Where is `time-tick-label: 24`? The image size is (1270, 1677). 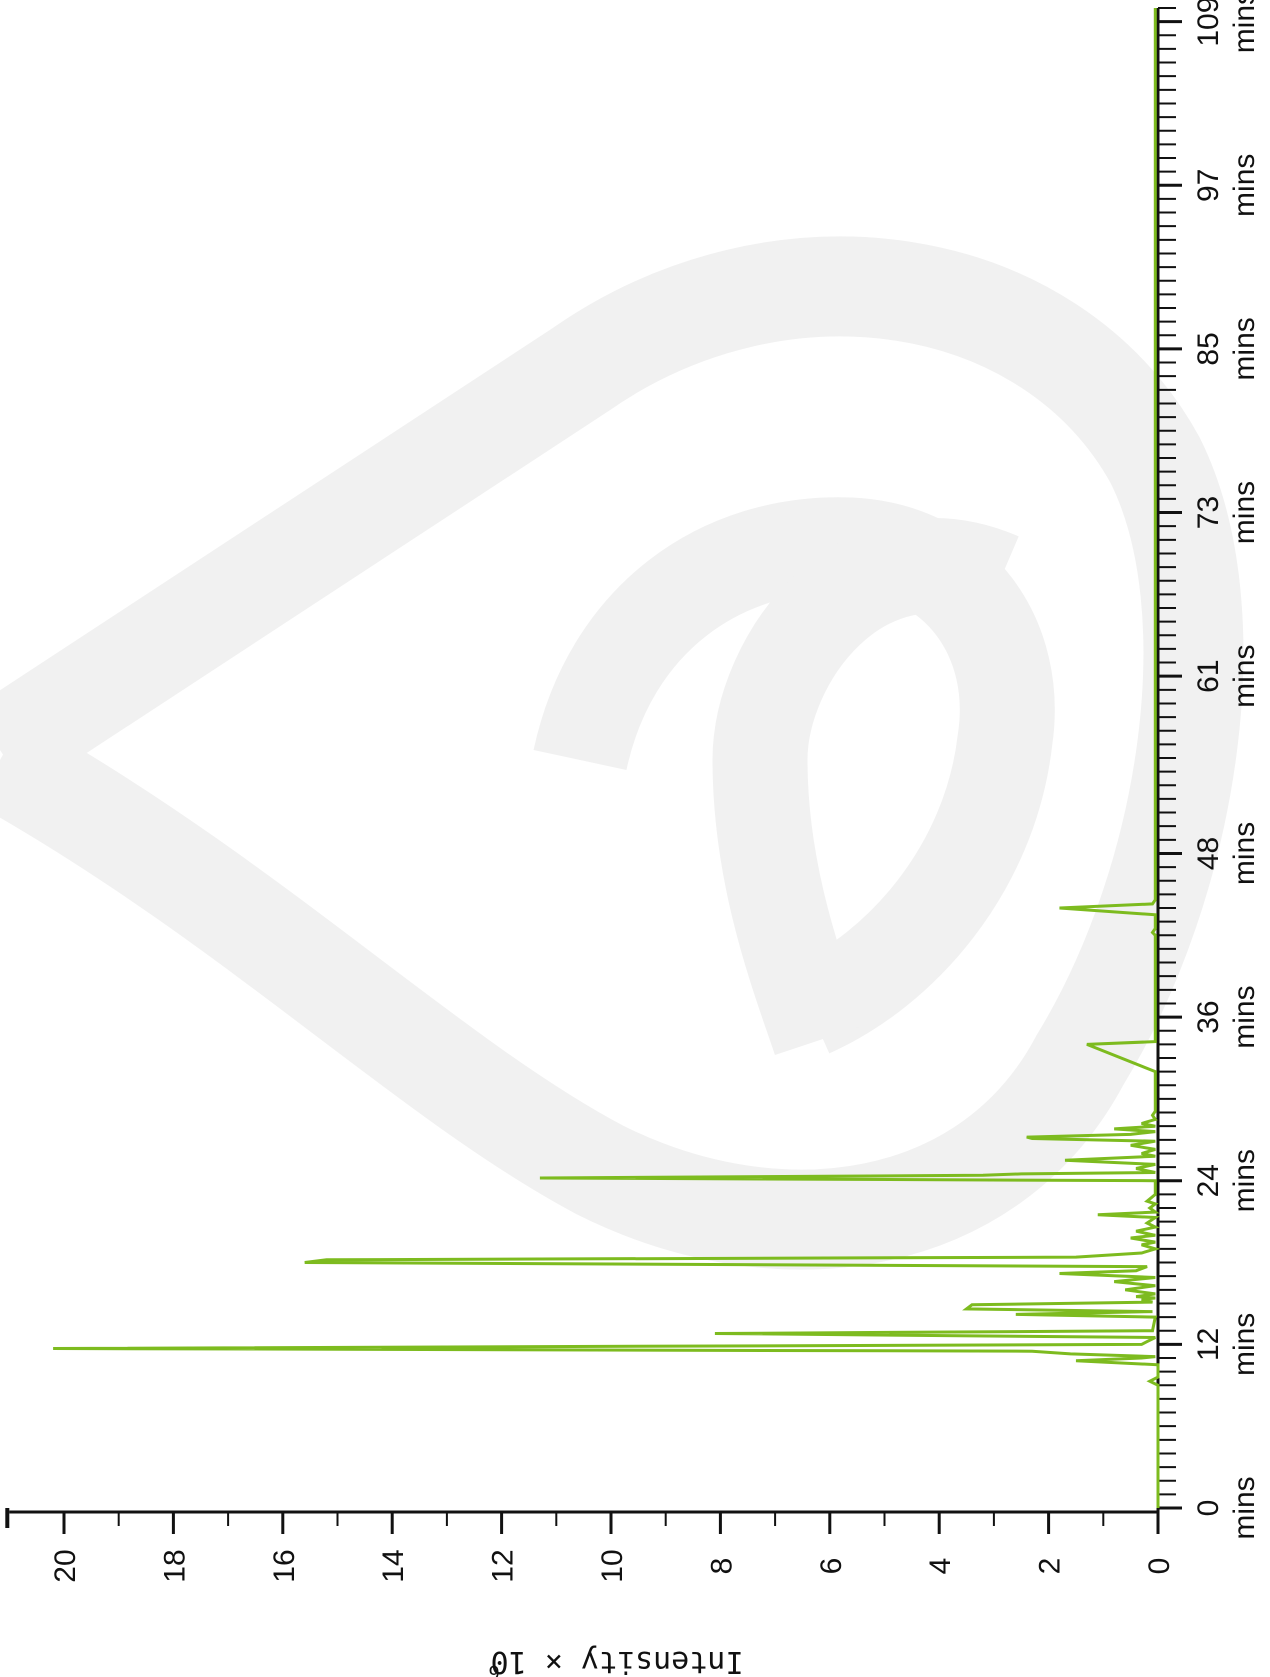
time-tick-label: 24 is located at coordinates (1208, 1180).